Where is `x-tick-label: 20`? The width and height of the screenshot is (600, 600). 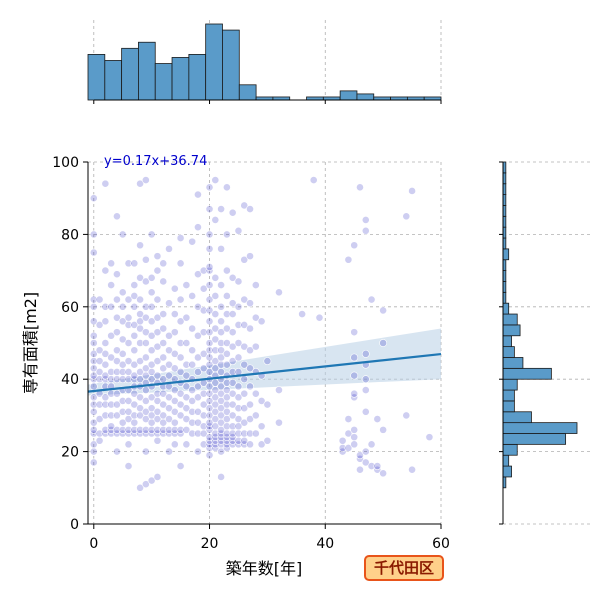
x-tick-label: 20 is located at coordinates (210, 544).